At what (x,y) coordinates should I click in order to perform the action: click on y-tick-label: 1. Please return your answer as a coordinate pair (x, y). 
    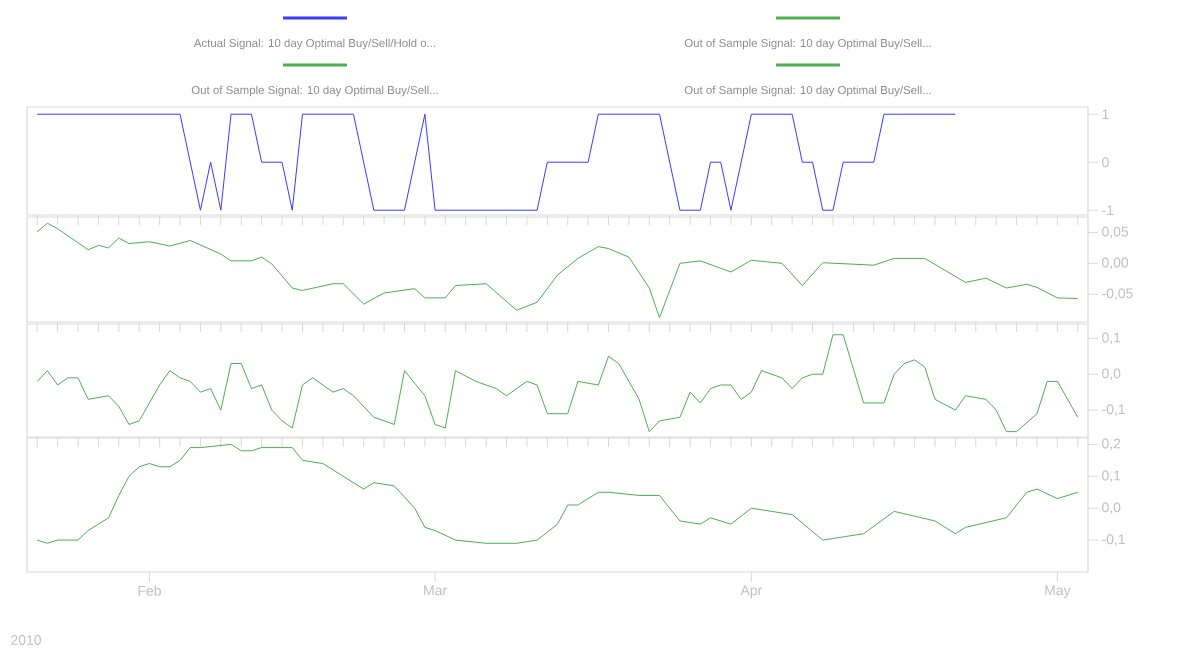
    Looking at the image, I should click on (1105, 114).